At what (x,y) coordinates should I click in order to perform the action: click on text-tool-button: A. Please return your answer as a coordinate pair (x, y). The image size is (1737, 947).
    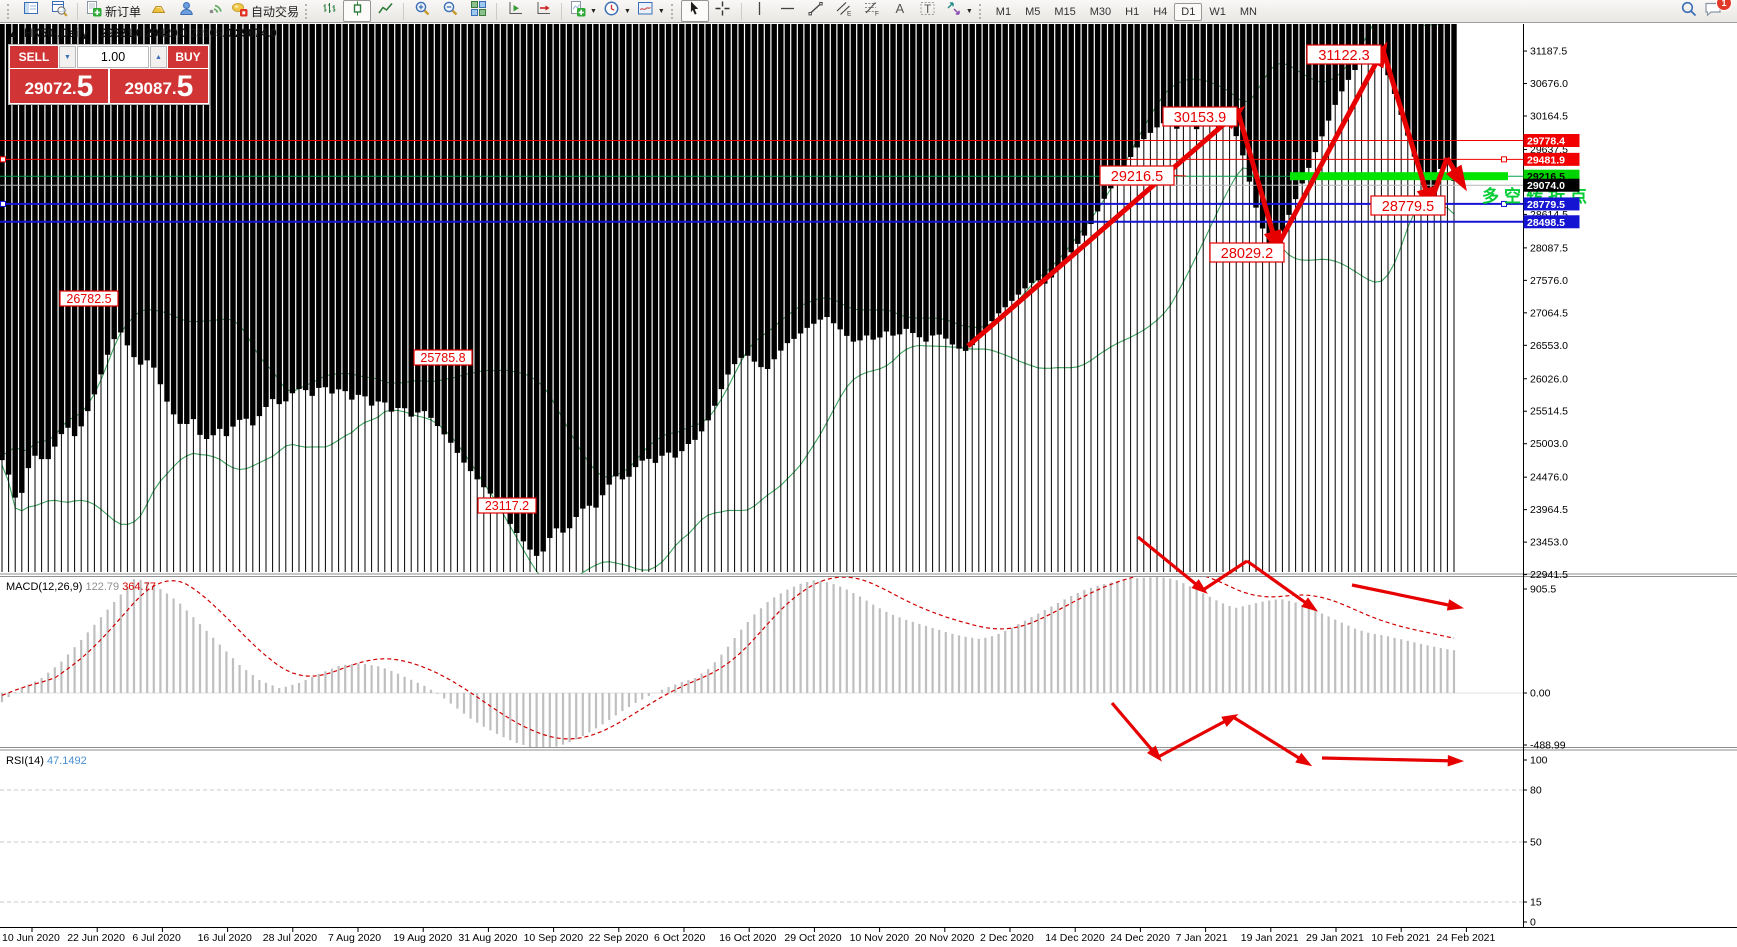
    Looking at the image, I should click on (900, 11).